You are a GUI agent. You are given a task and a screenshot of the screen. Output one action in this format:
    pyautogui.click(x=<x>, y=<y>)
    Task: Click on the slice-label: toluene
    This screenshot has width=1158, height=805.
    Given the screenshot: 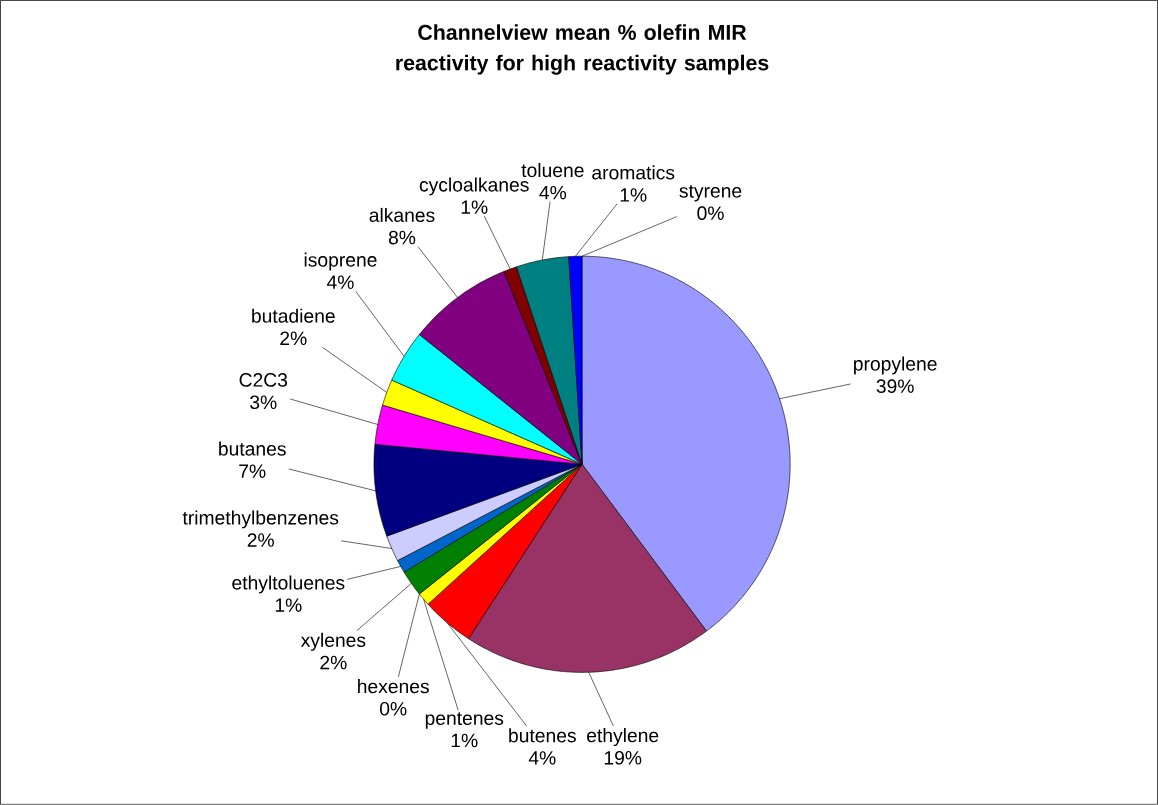 What is the action you would take?
    pyautogui.click(x=552, y=170)
    